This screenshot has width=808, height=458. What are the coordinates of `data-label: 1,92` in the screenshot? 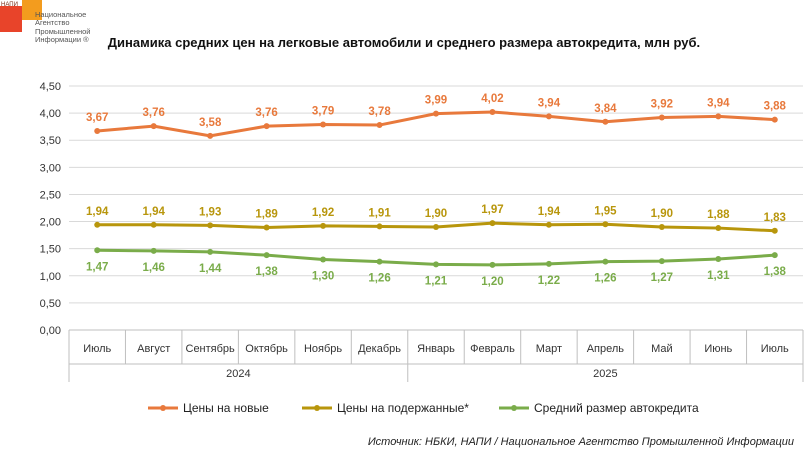 It's located at (323, 213).